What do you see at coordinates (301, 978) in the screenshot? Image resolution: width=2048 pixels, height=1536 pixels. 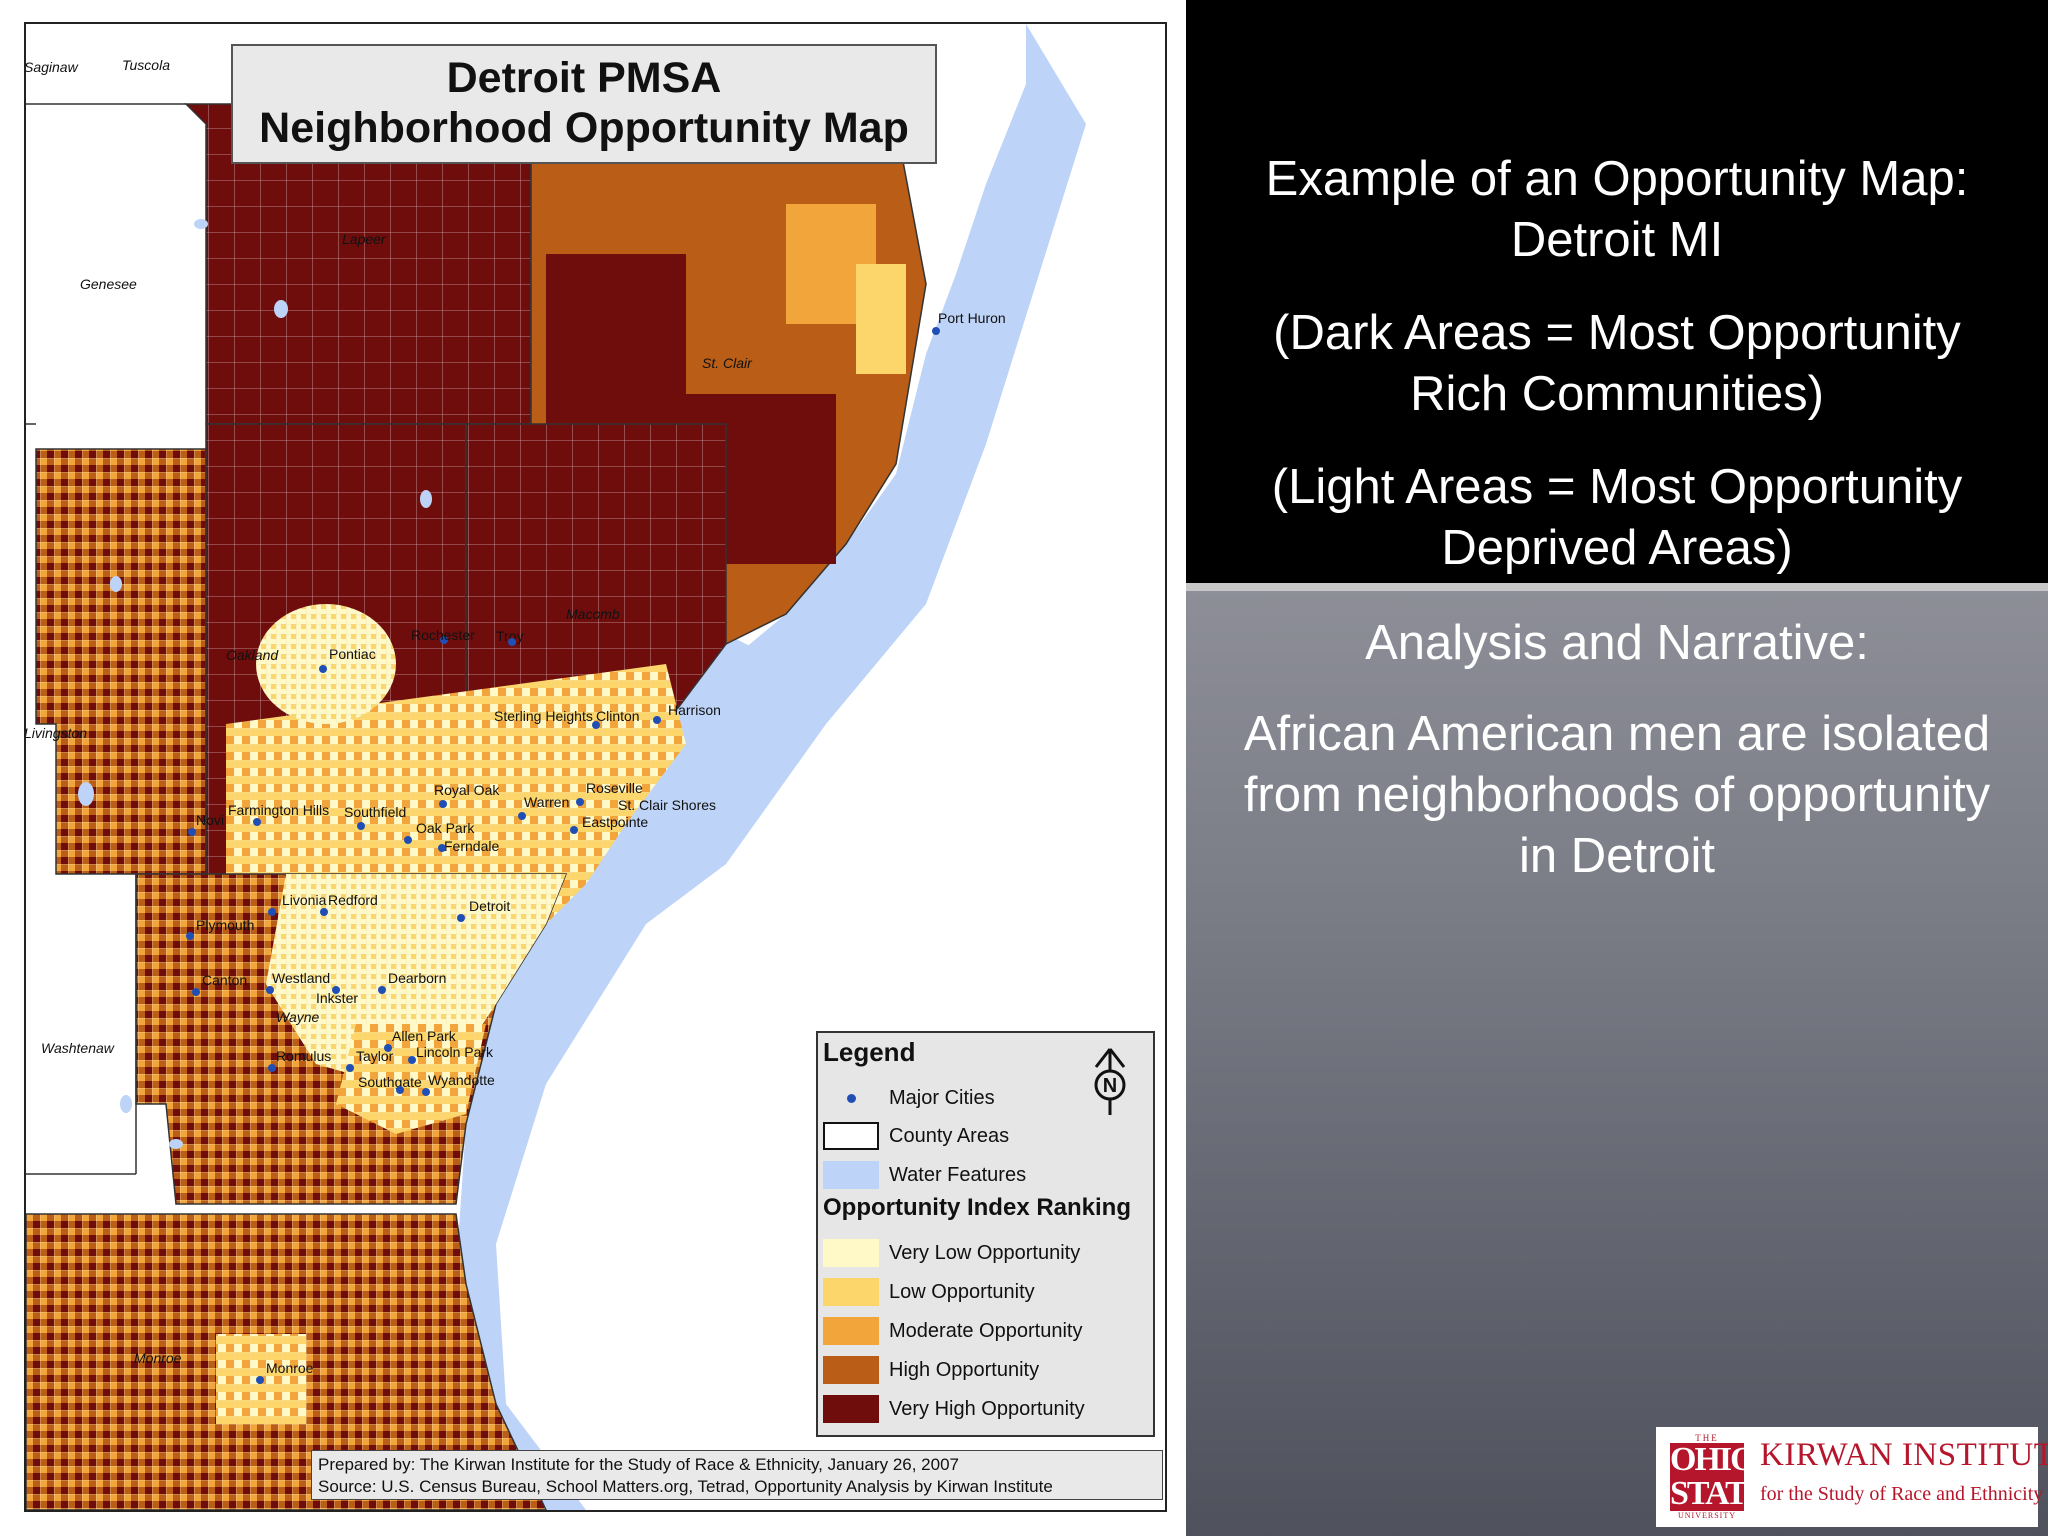 I see `city-westland: Westland` at bounding box center [301, 978].